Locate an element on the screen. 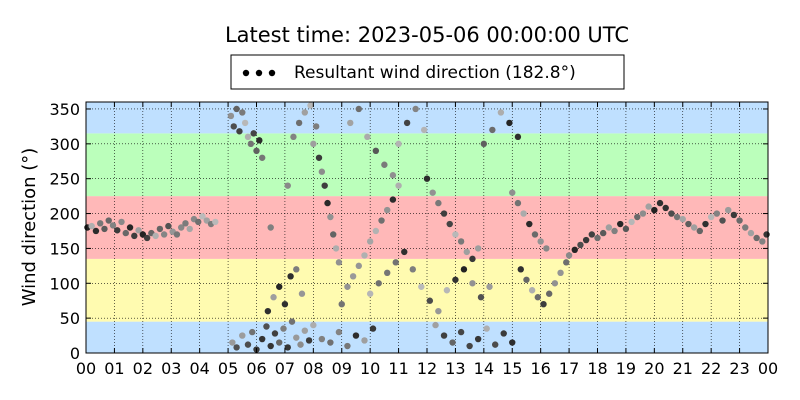  x-tick-label: 10 is located at coordinates (370, 368).